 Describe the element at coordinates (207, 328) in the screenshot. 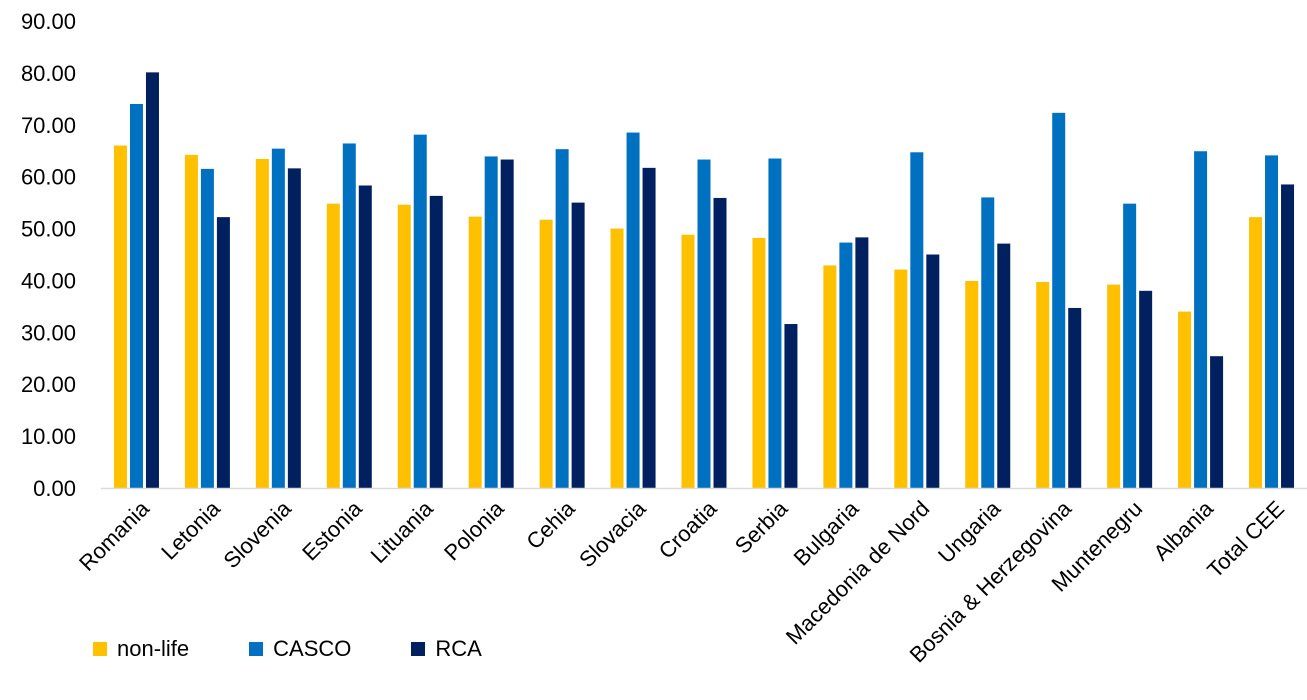

I see `bar-casco-letonia` at that location.